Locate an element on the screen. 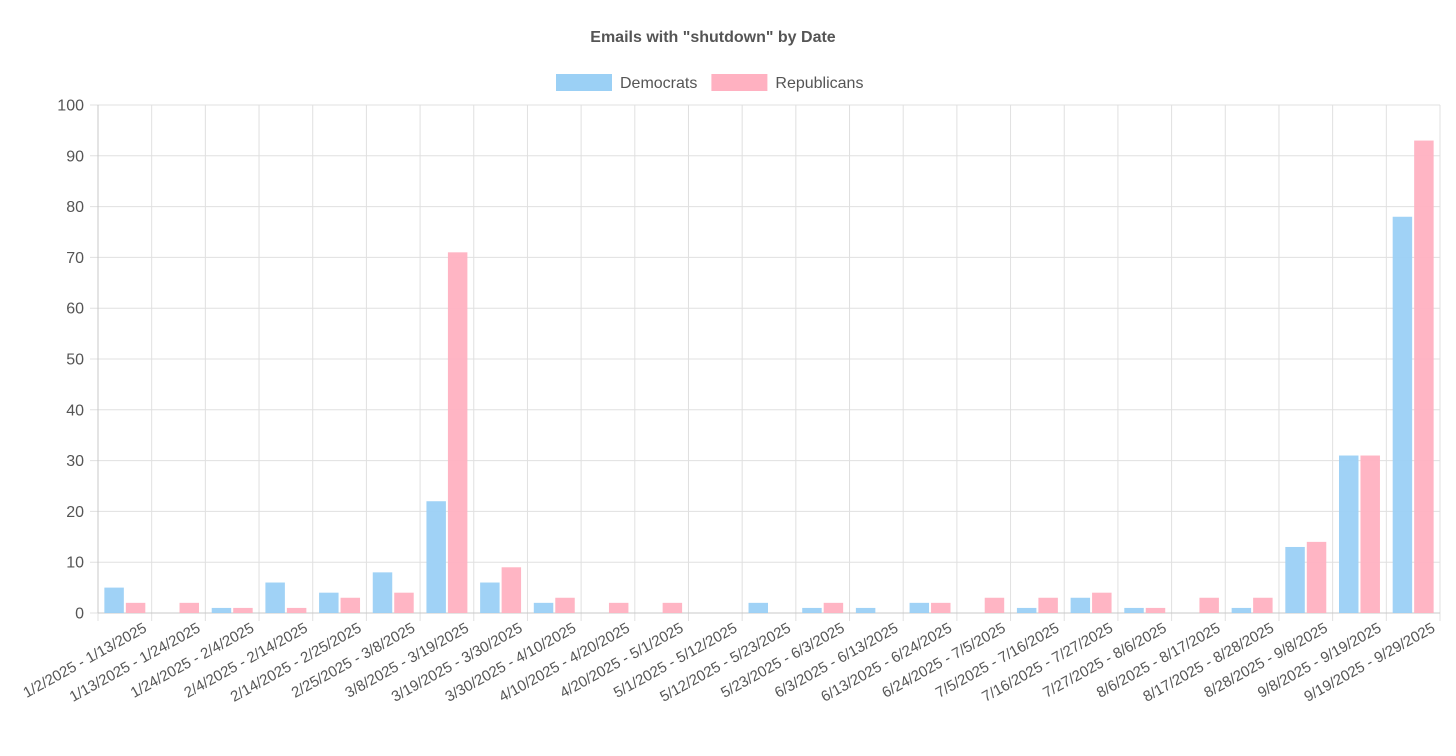 The width and height of the screenshot is (1456, 756). y-tick-label: 80 is located at coordinates (75, 207).